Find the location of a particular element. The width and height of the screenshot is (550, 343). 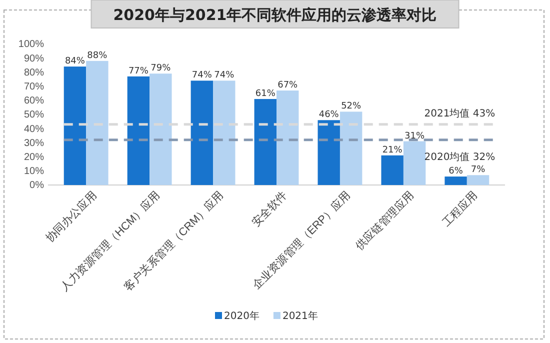

legend-label: 2021年 is located at coordinates (300, 316).